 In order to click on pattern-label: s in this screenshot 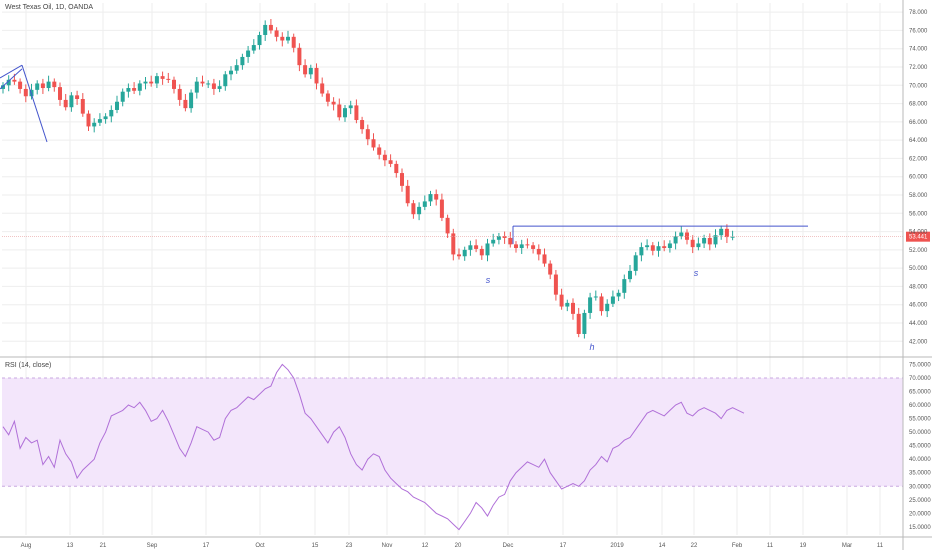, I will do `click(488, 280)`.